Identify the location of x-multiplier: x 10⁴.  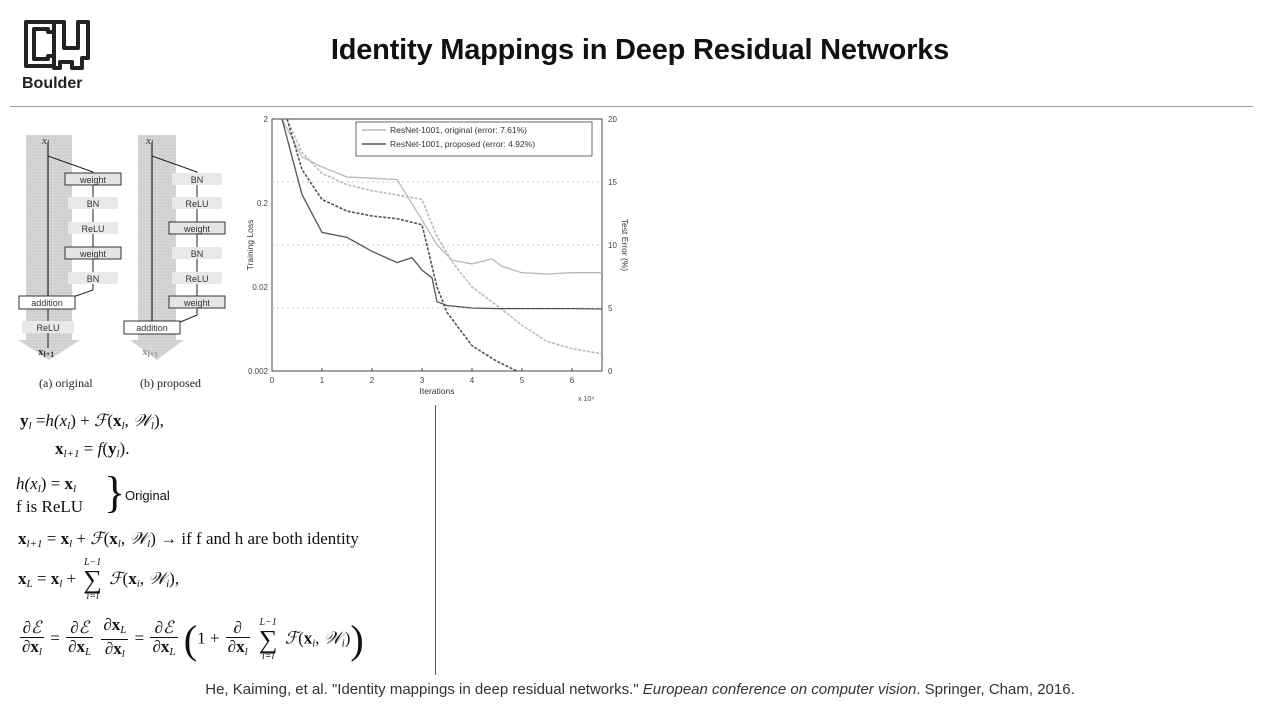
(586, 399).